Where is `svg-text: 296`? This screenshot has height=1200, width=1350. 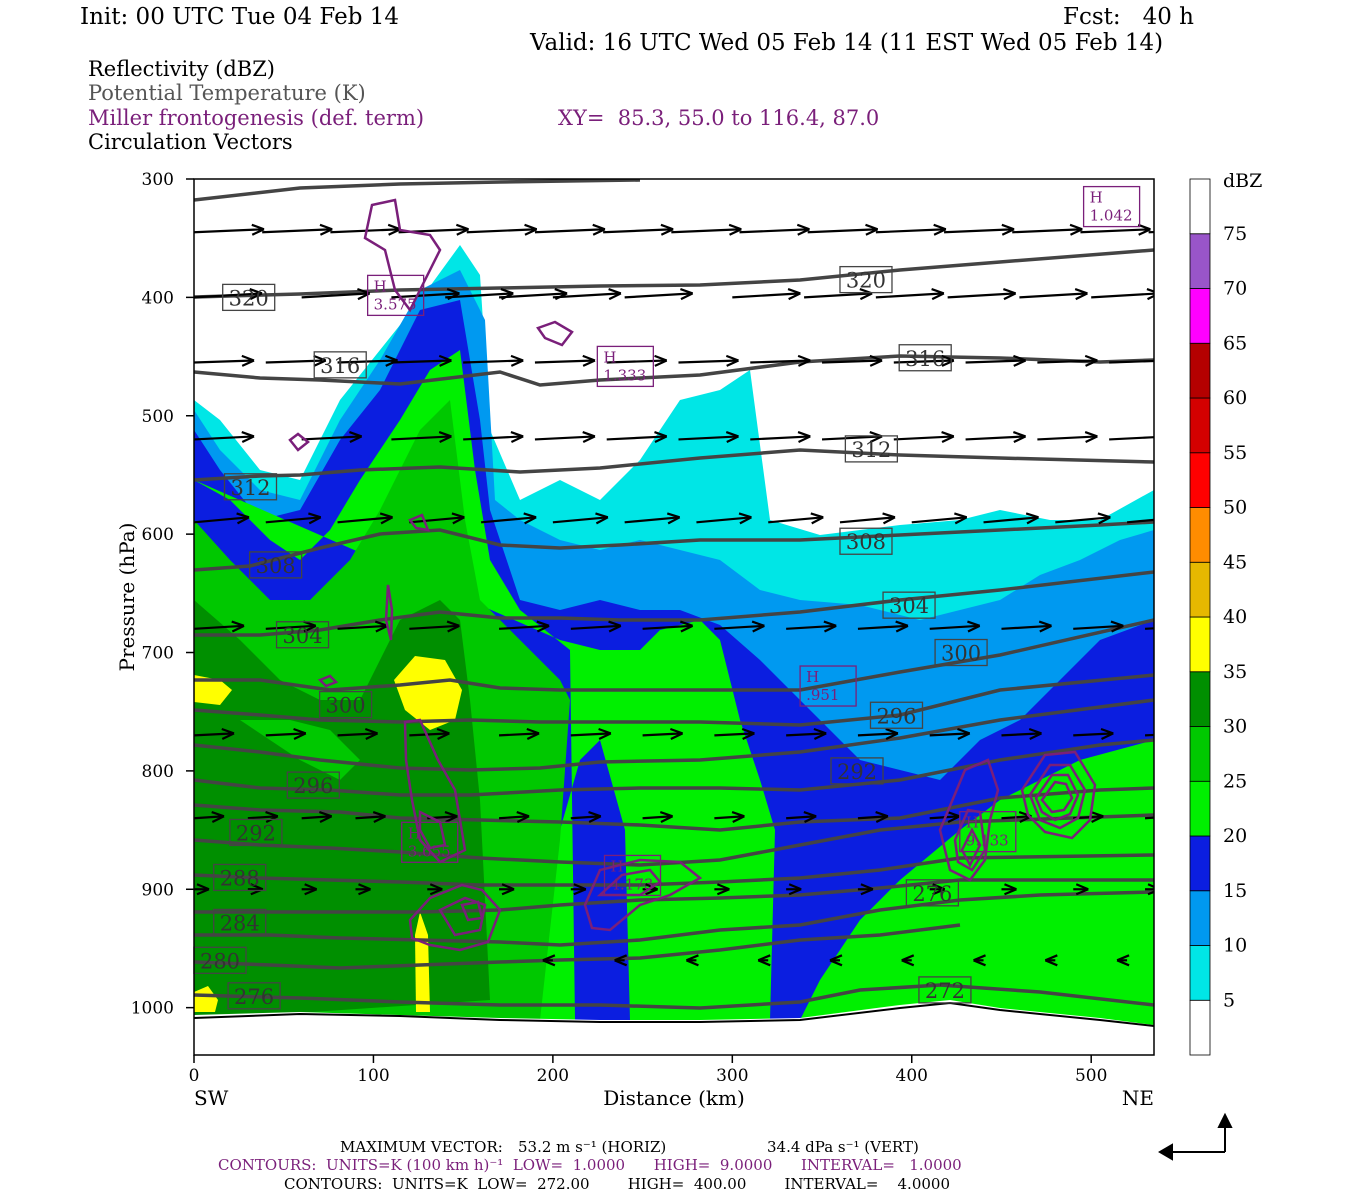 svg-text: 296 is located at coordinates (896, 716).